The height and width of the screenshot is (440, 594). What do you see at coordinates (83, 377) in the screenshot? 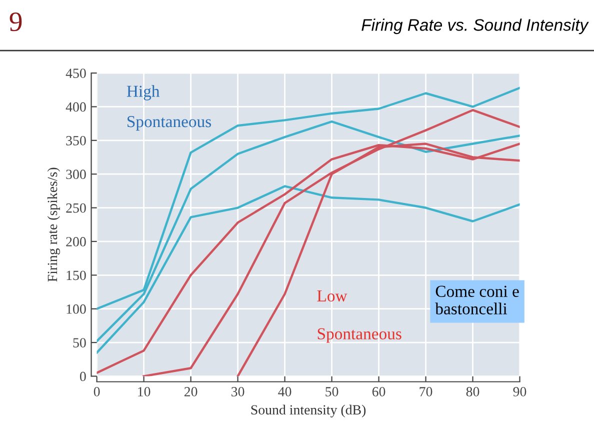
I see `y-tick-label: 0` at bounding box center [83, 377].